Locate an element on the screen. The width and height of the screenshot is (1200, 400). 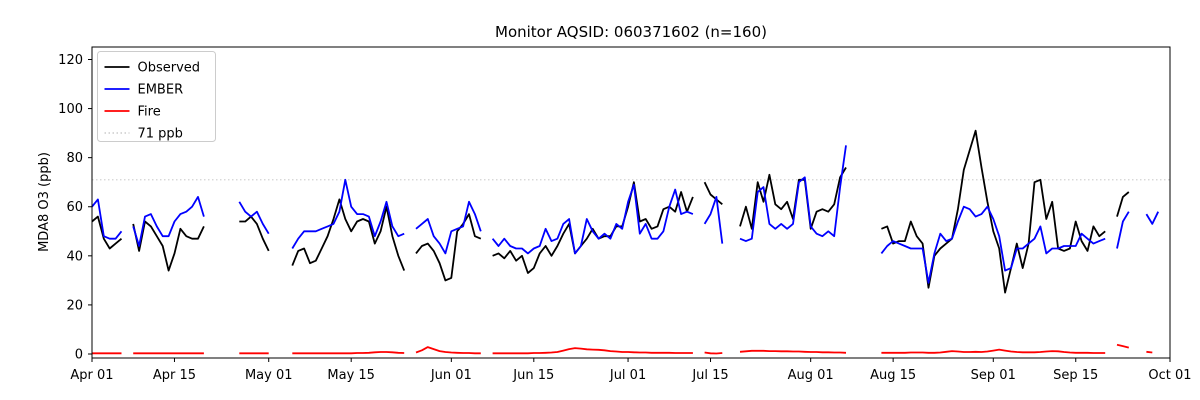
legend-item-label: Fire is located at coordinates (149, 112).